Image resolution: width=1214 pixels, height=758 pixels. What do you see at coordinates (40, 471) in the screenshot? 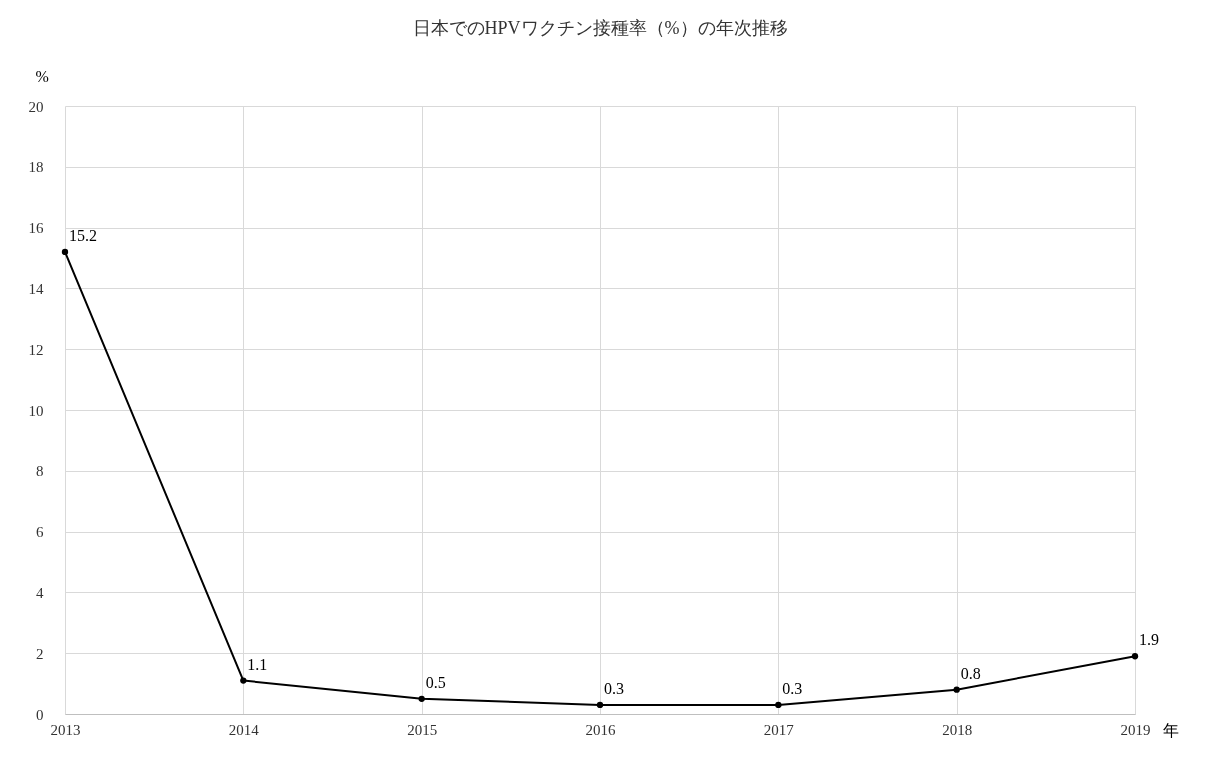
I see `y-tick-label: 8` at bounding box center [40, 471].